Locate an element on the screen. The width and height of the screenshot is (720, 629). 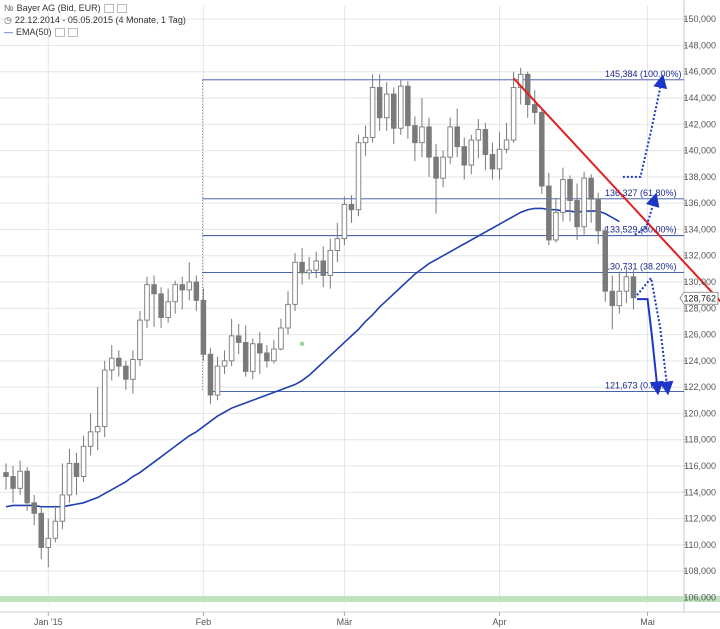
bottom-highlight-band is located at coordinates (360, 599).